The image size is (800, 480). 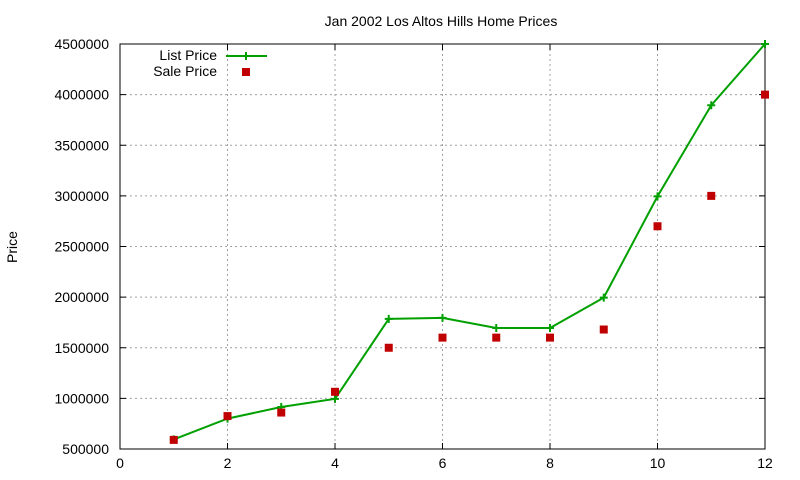 What do you see at coordinates (85, 449) in the screenshot?
I see `y-tick-label: 500000` at bounding box center [85, 449].